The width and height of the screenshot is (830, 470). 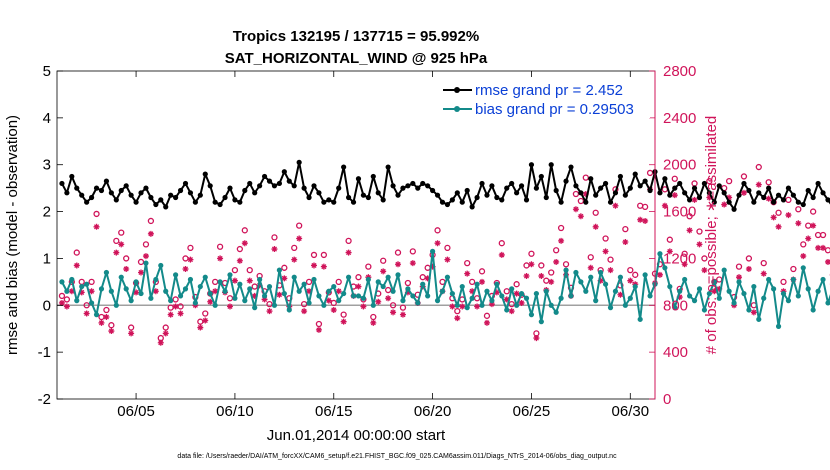 What do you see at coordinates (356, 36) in the screenshot?
I see `chart-title: Tropics 132195 / 137715 = 95.992%` at bounding box center [356, 36].